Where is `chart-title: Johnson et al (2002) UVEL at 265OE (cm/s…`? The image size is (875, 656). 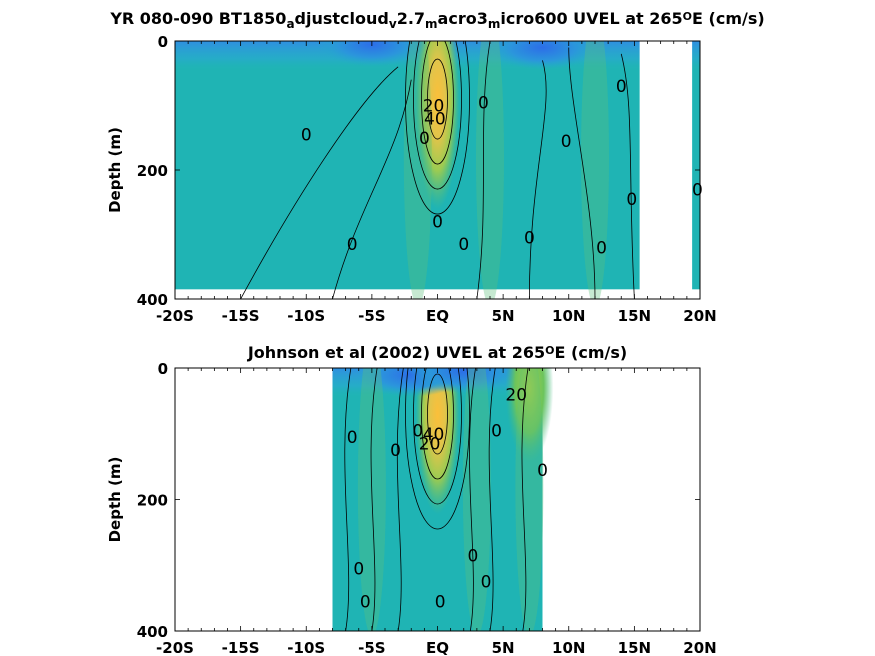
chart-title: Johnson et al (2002) UVEL at 265OE (cm/s… is located at coordinates (437, 352).